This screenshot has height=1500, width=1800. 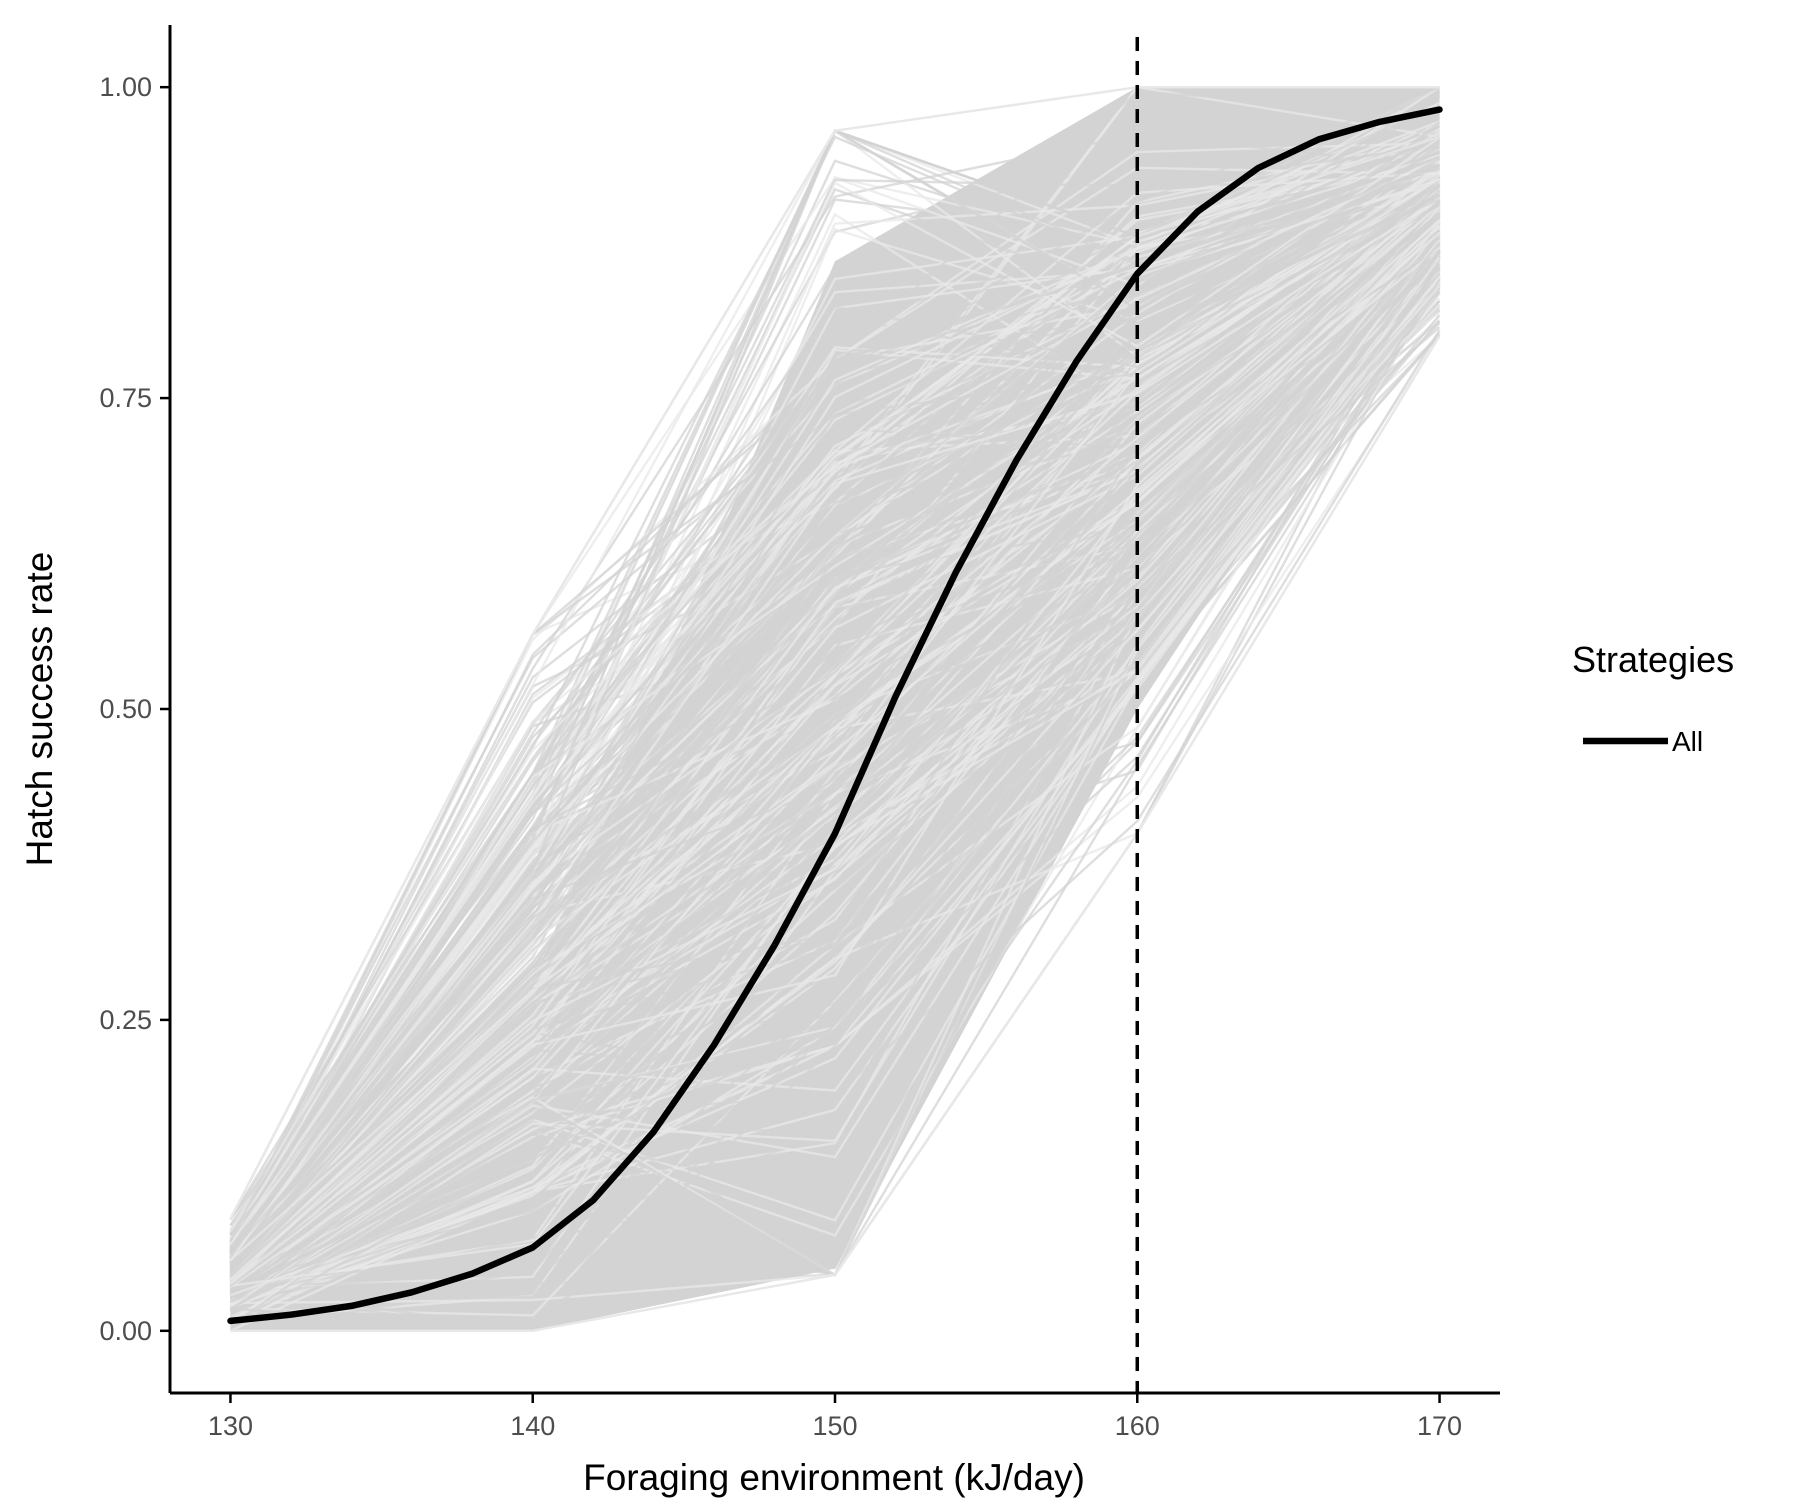 I want to click on y-tick-label: 0.00, so click(x=125, y=1331).